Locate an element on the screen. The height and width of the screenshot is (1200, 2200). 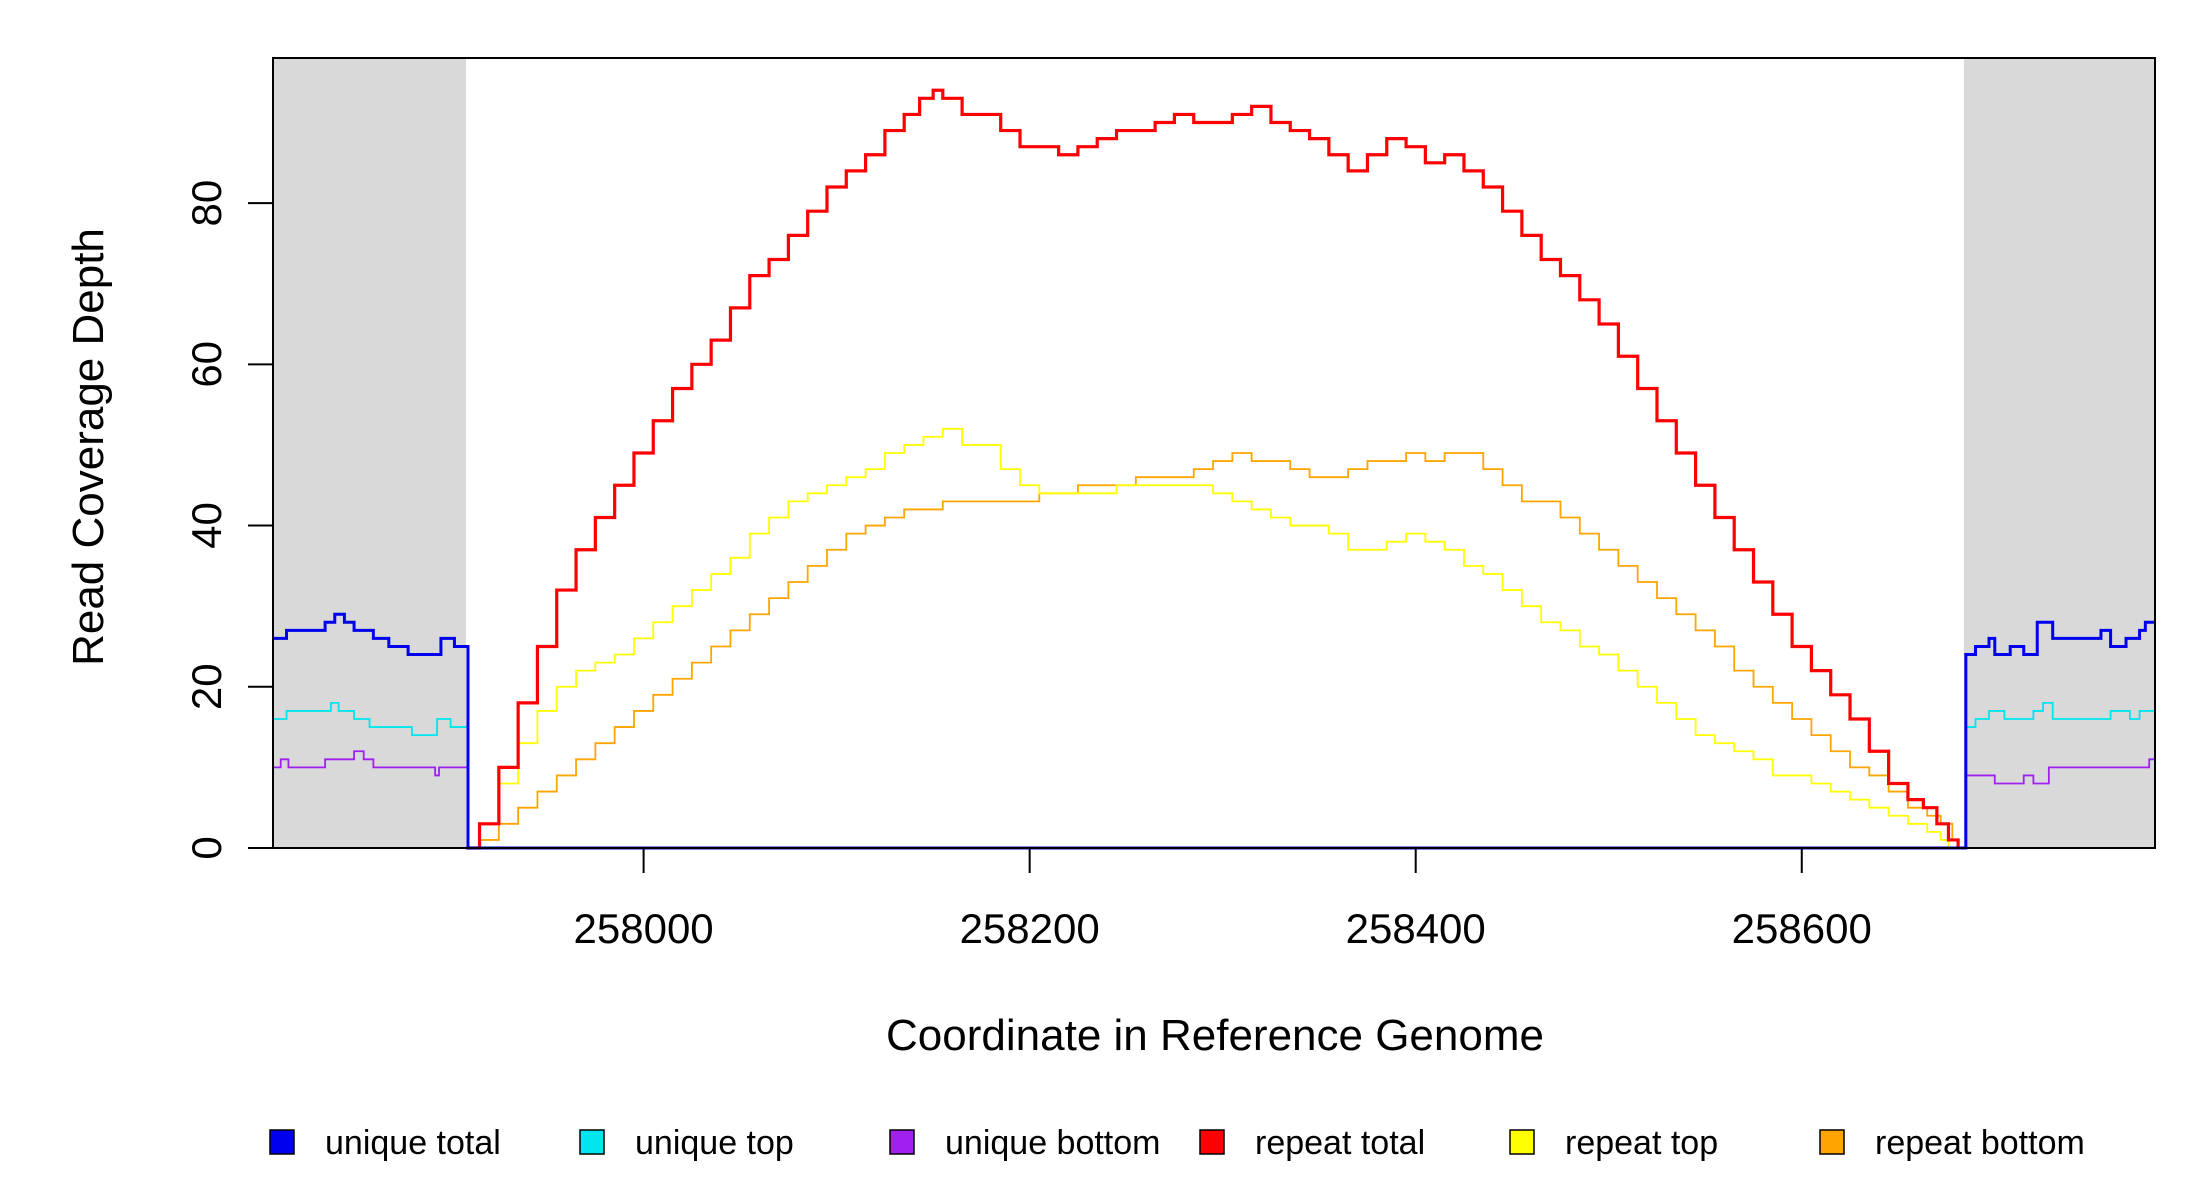
x-axis-title: Coordinate in Reference Genome is located at coordinates (1215, 1035).